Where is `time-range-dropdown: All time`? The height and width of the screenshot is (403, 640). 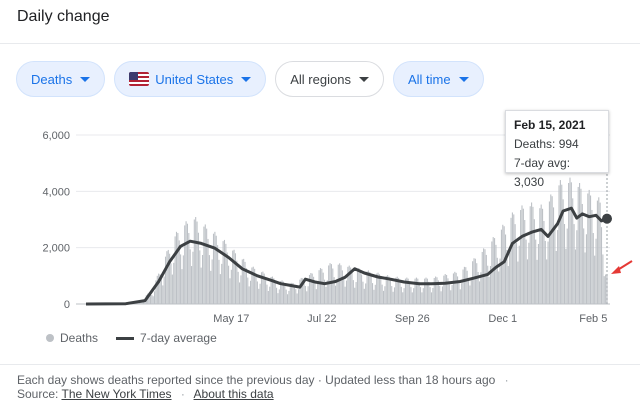
time-range-dropdown: All time is located at coordinates (438, 79).